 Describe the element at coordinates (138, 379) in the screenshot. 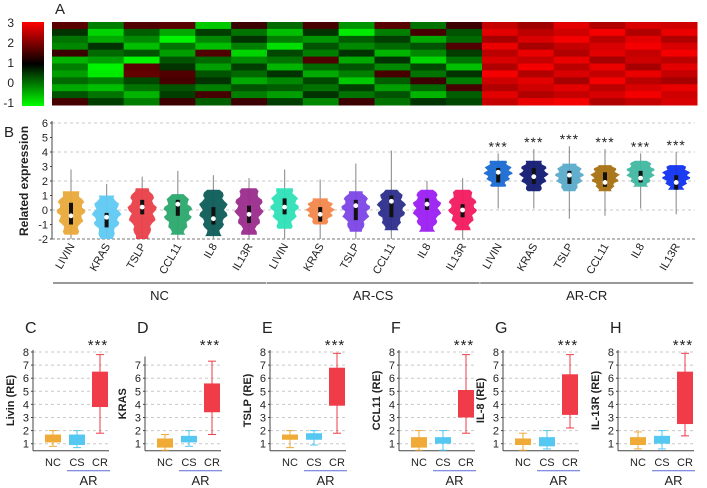

I see `y-tick-label: 6` at that location.